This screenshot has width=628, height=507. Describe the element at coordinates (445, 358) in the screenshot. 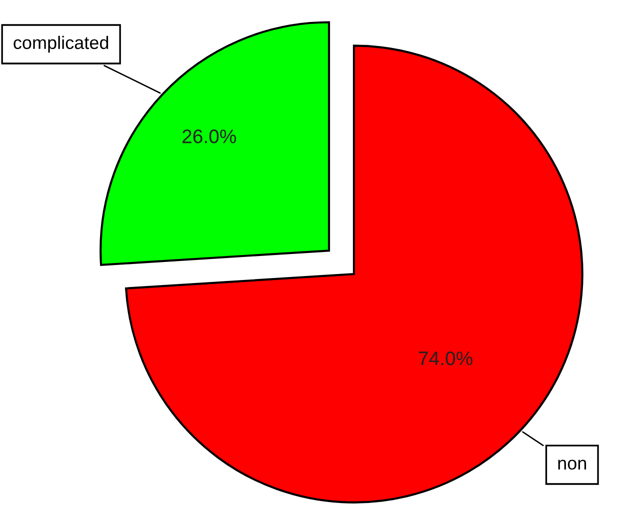

I see `data-label: 74.0%` at that location.